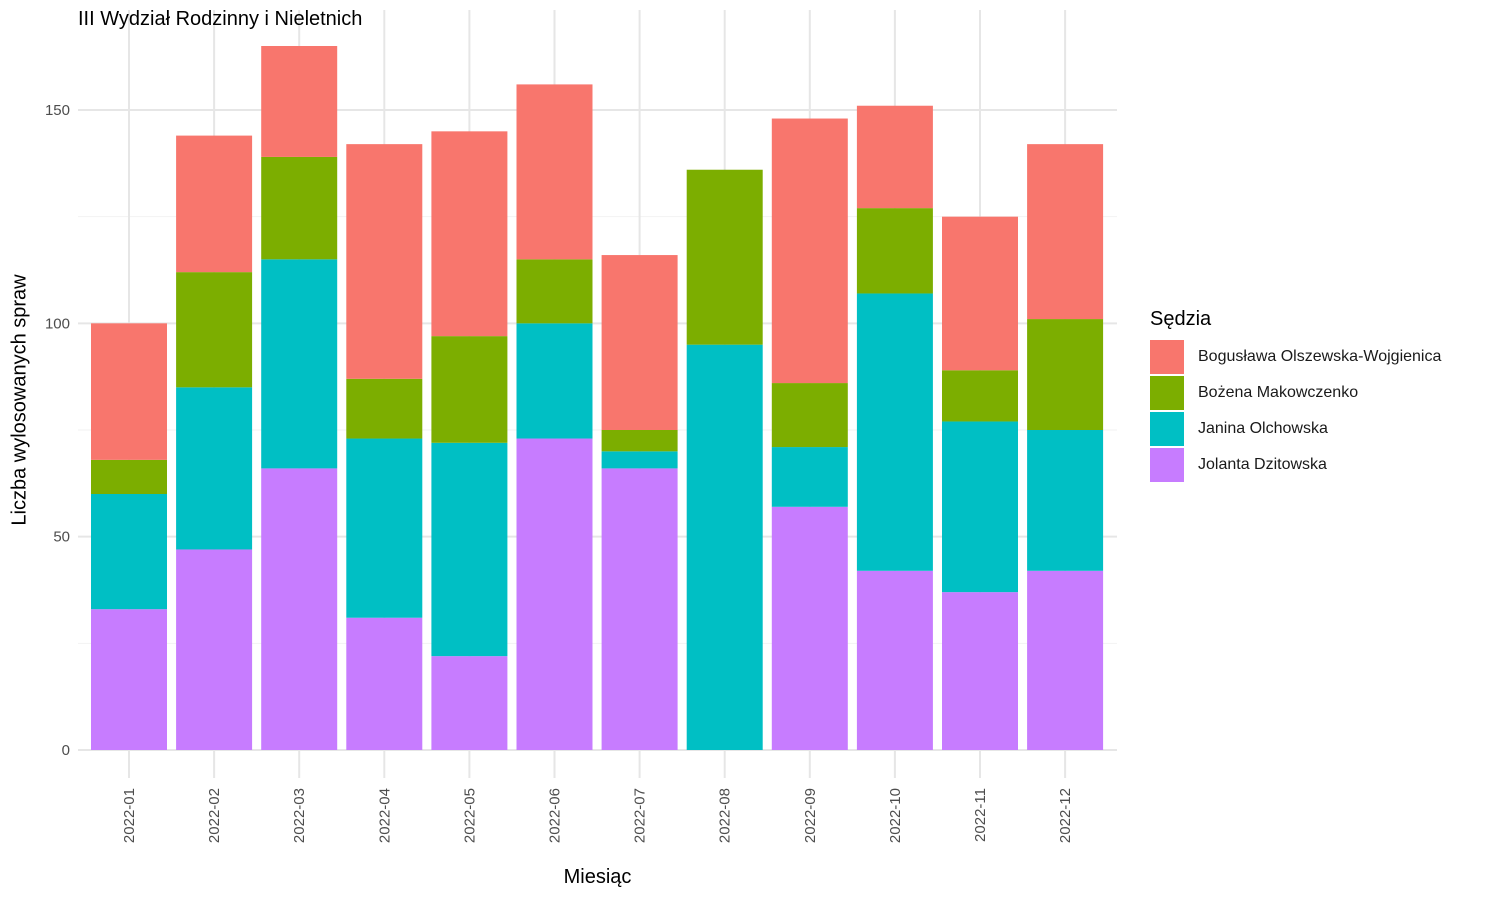 The image size is (1500, 900). Describe the element at coordinates (19, 400) in the screenshot. I see `y-axis-label: Liczba wylosowanych spraw` at that location.